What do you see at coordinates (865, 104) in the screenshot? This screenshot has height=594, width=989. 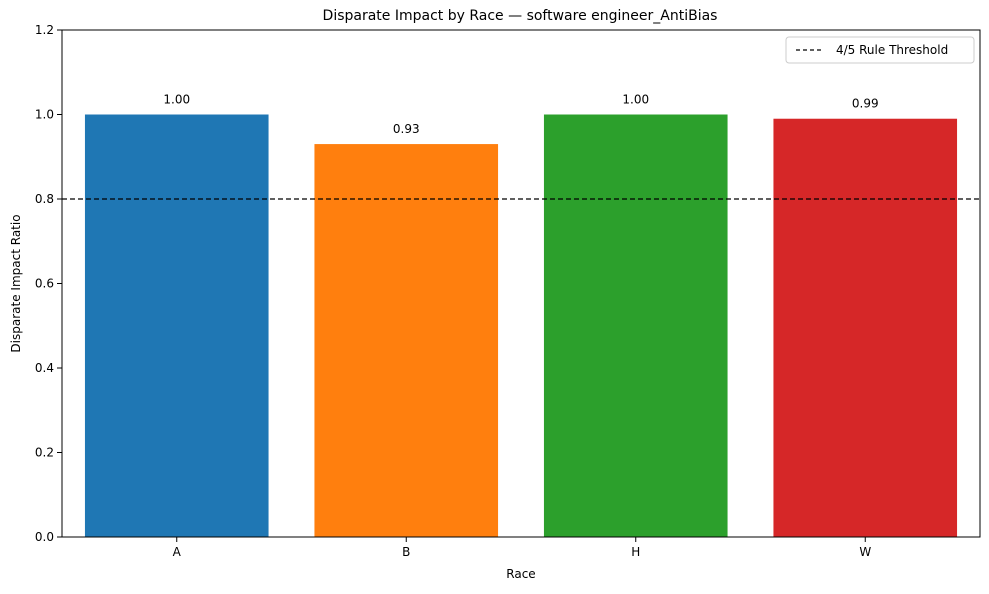 I see `data-label-W: 0.99` at bounding box center [865, 104].